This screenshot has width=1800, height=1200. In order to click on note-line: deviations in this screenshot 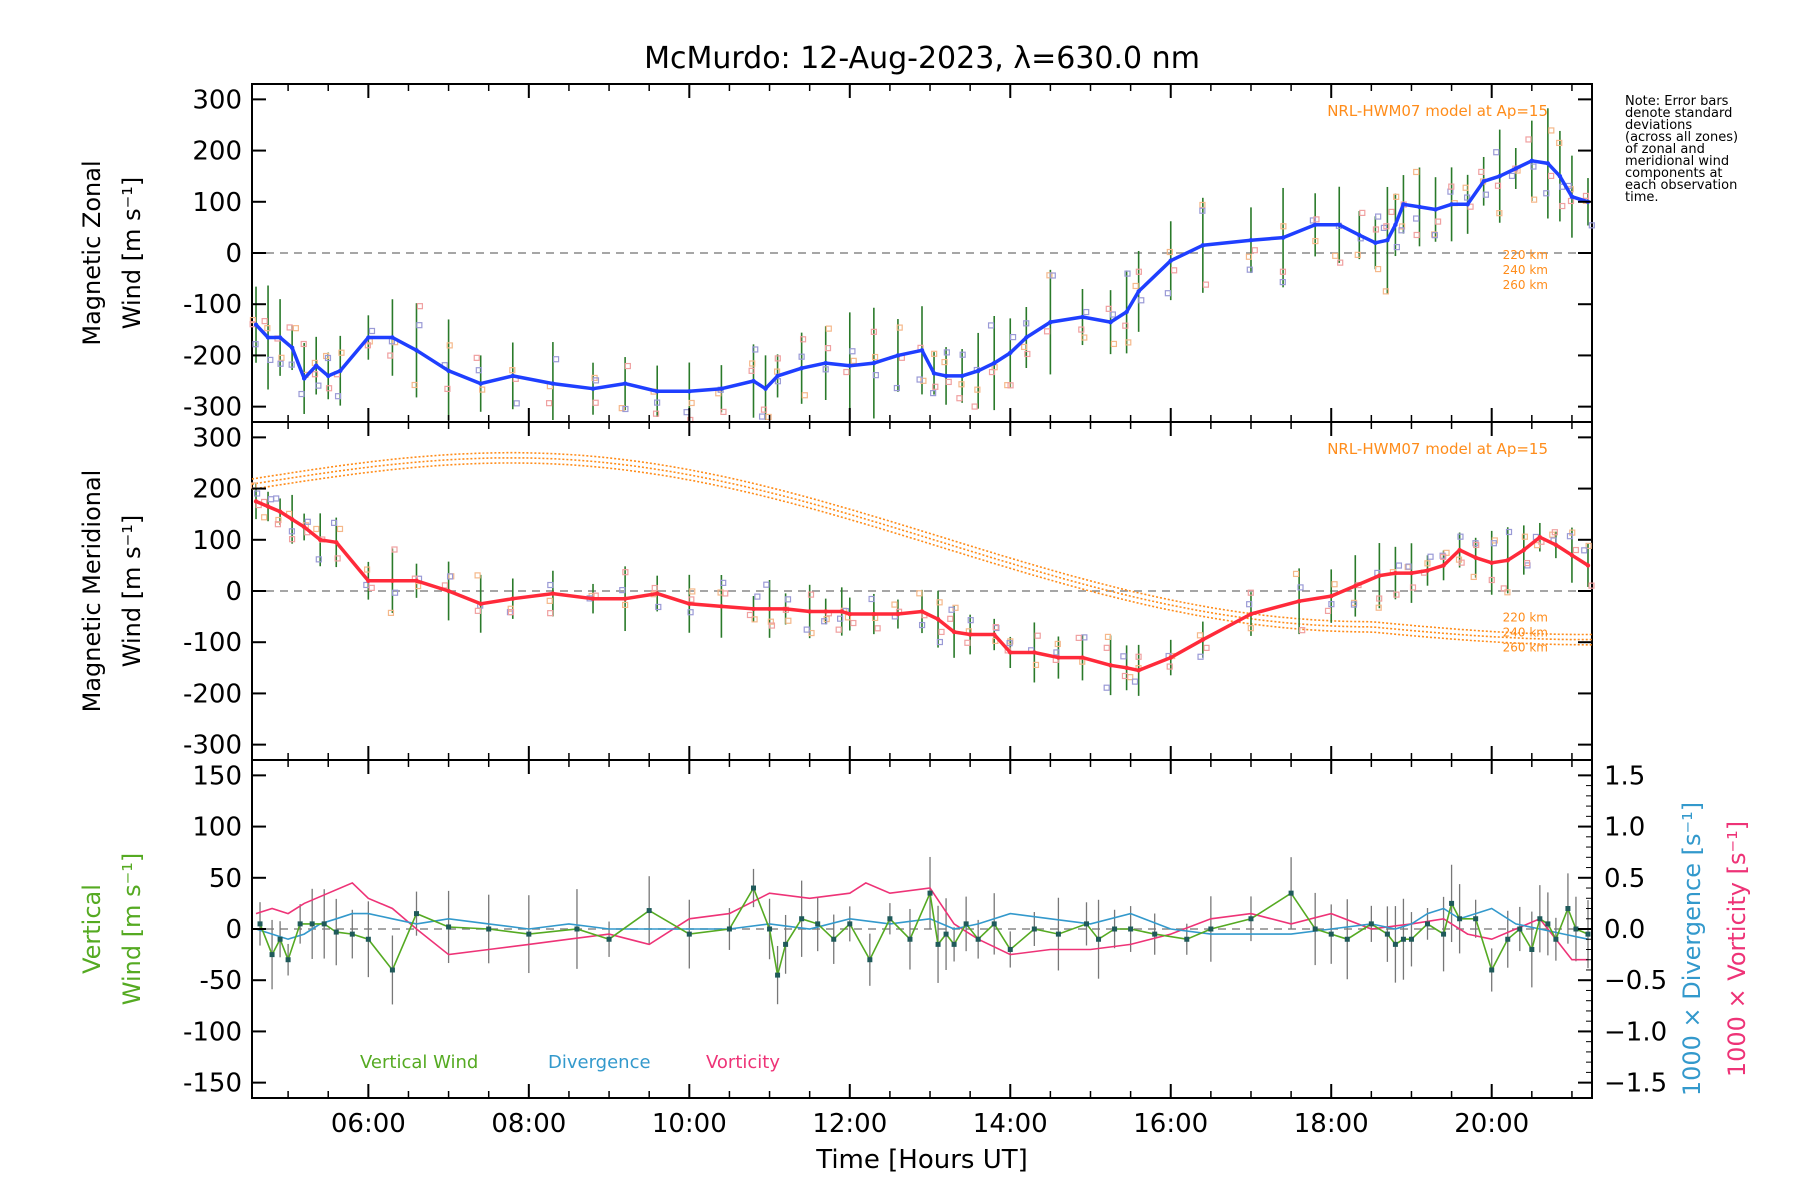, I will do `click(1659, 125)`.